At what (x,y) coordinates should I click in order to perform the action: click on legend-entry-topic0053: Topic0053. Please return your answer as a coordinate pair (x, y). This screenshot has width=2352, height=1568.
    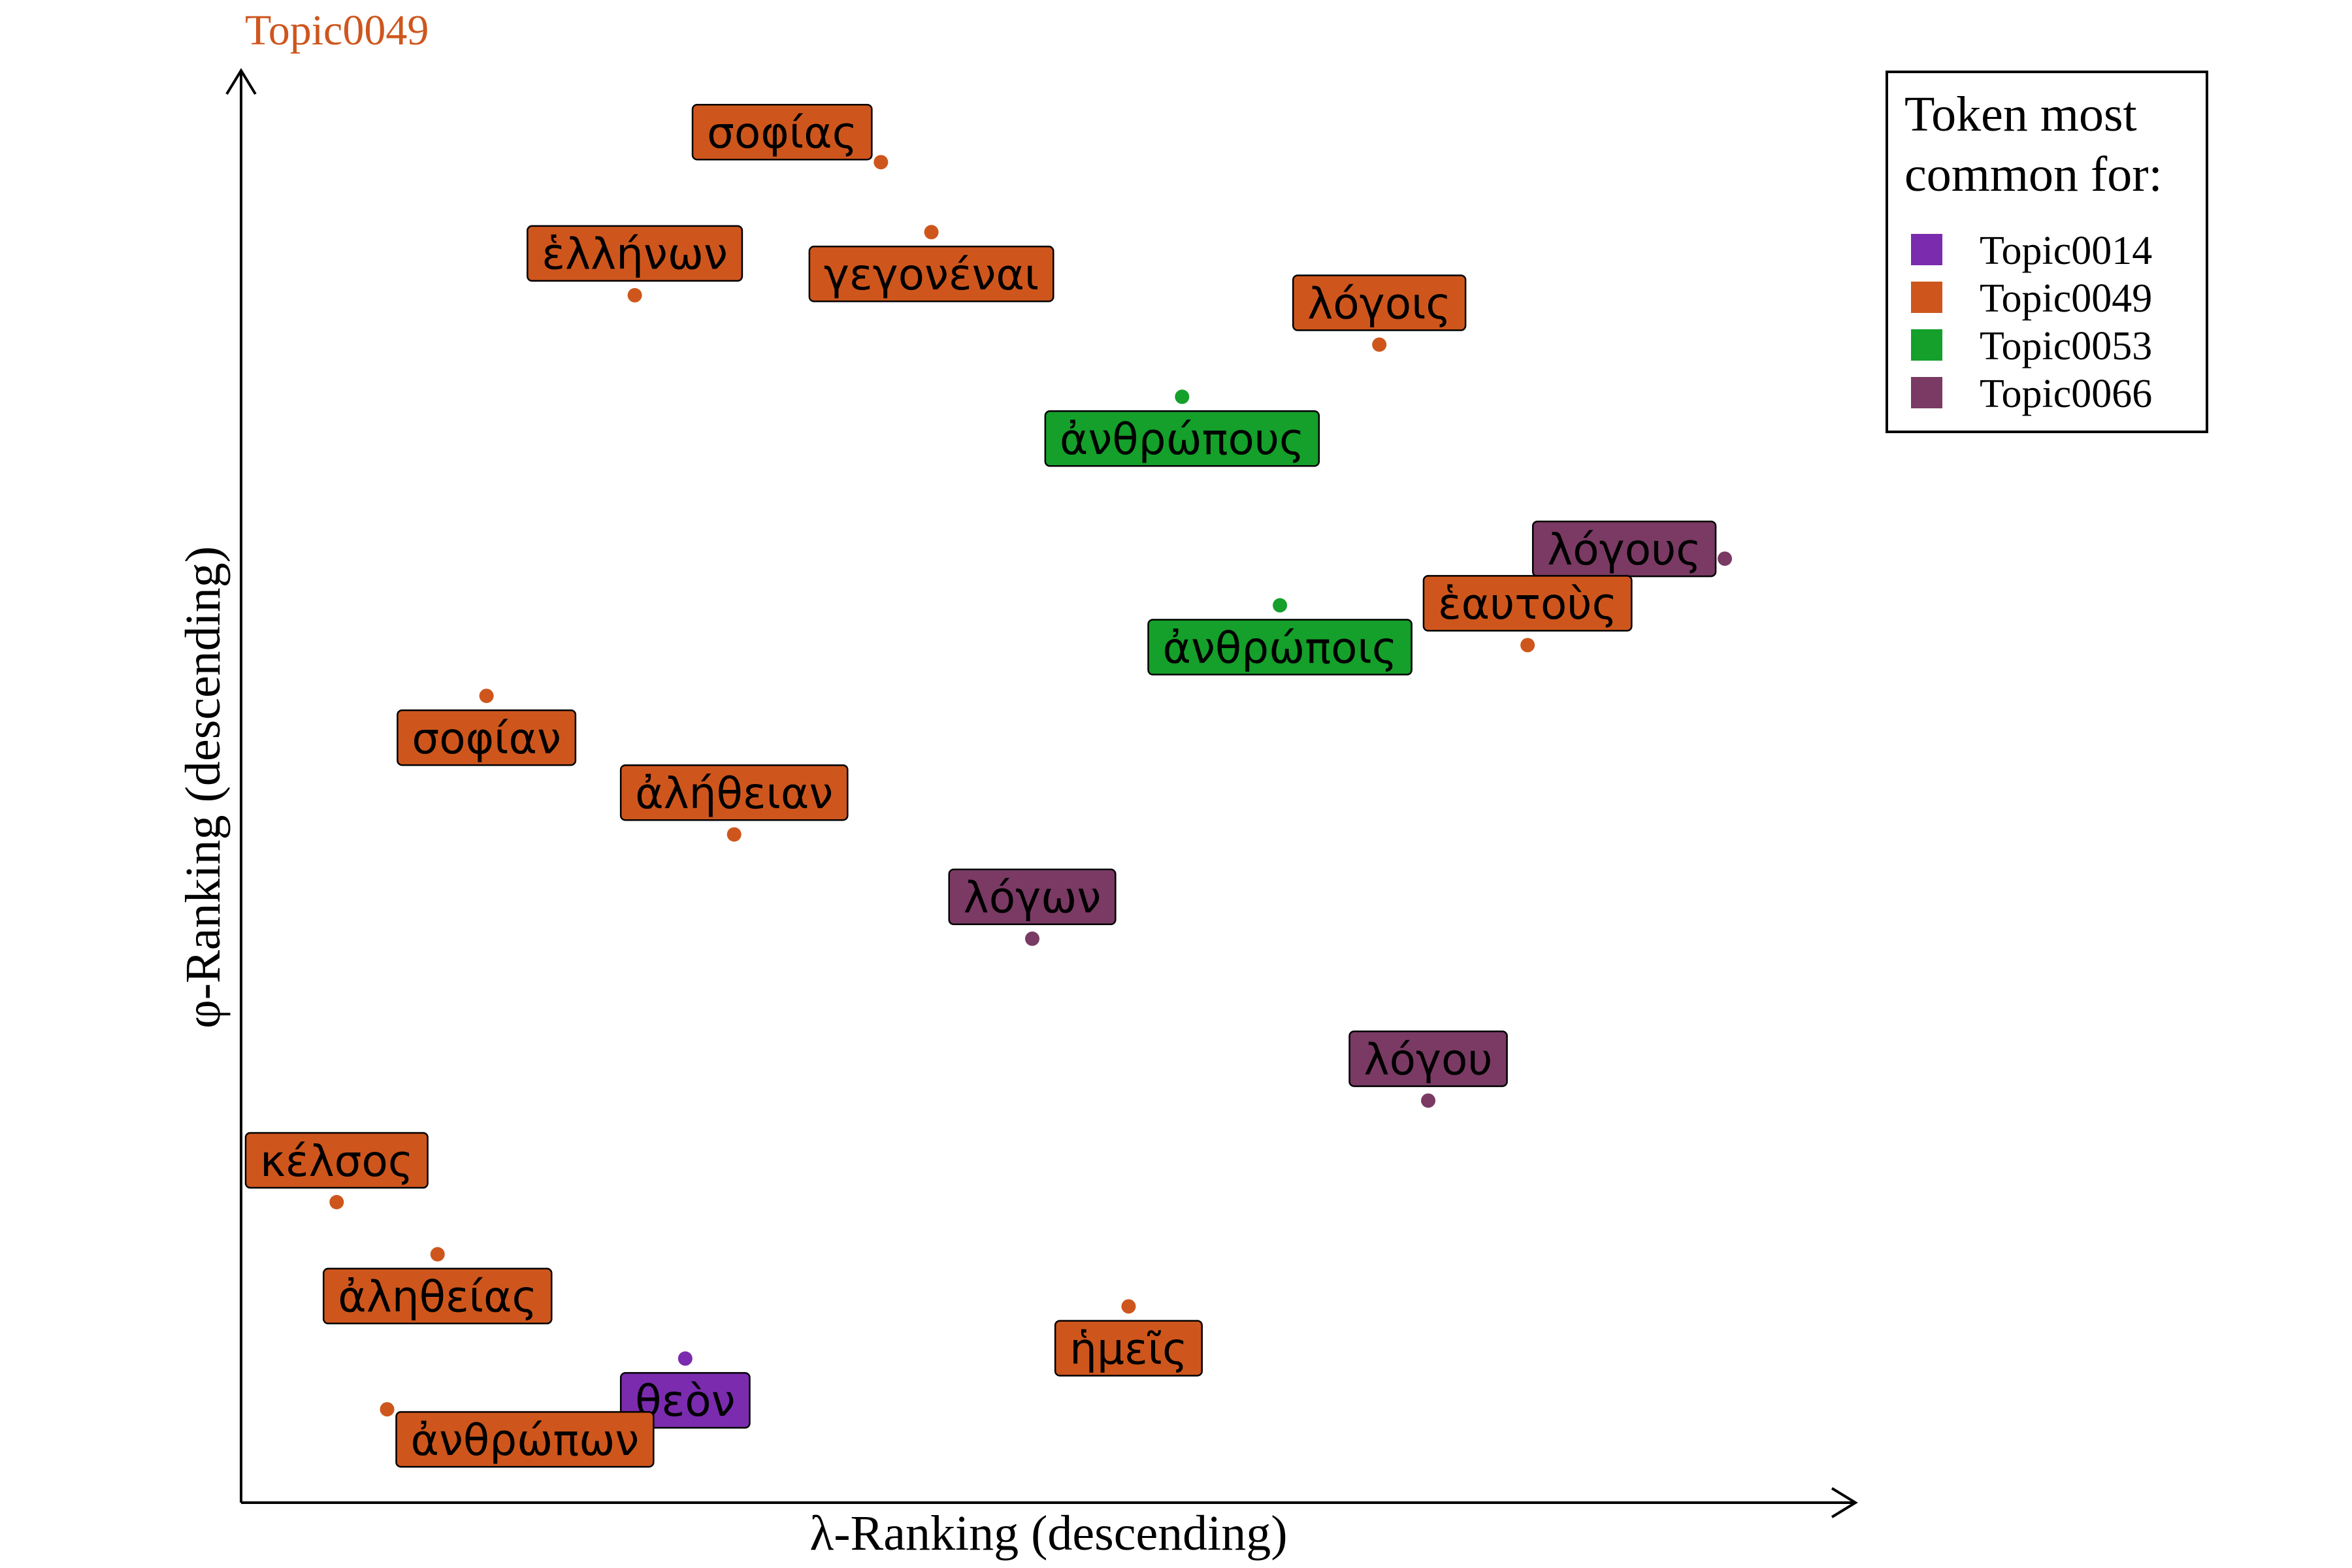
    Looking at the image, I should click on (2031, 346).